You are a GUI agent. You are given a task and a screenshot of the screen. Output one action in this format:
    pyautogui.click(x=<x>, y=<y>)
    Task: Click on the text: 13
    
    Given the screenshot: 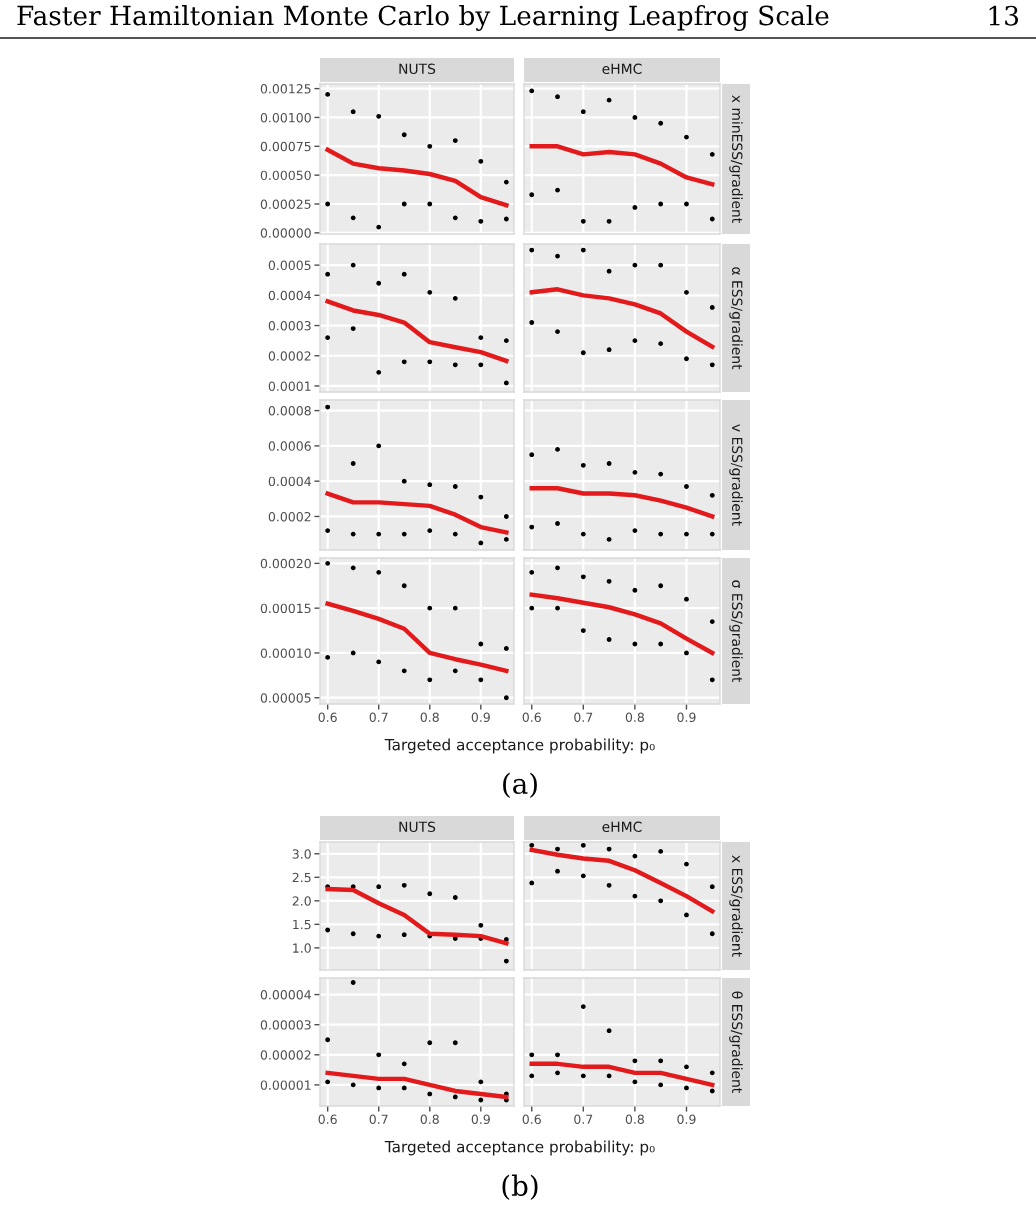 What is the action you would take?
    pyautogui.click(x=1004, y=15)
    